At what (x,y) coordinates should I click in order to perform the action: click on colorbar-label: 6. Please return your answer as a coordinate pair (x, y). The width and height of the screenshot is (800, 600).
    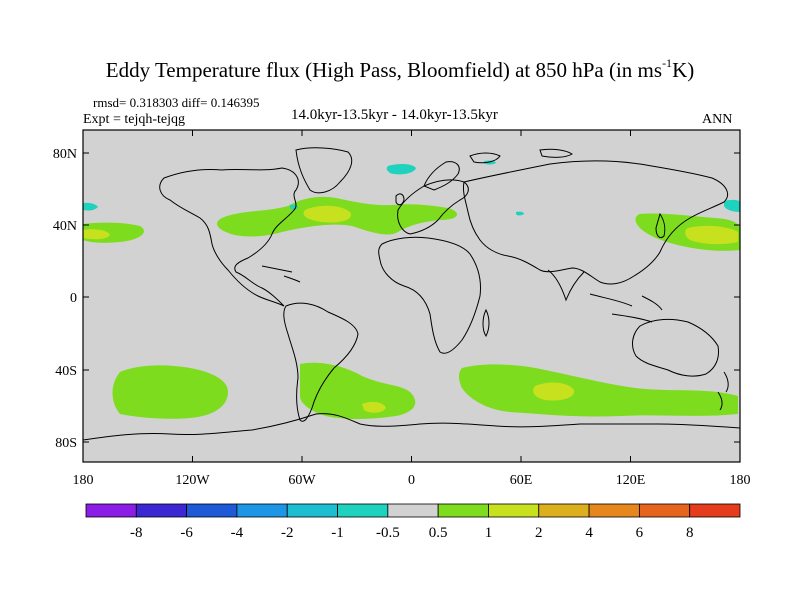
    Looking at the image, I should click on (640, 533).